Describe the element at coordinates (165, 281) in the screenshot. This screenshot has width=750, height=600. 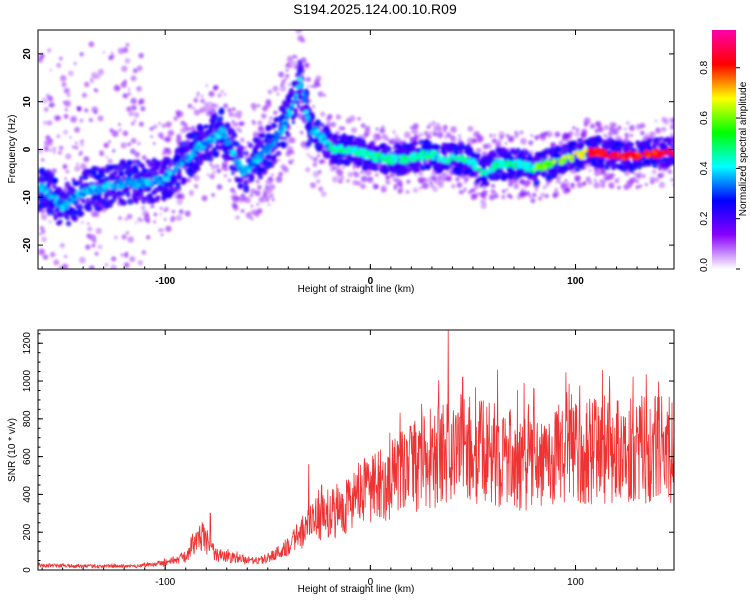
I see `x-tick-label: -100` at that location.